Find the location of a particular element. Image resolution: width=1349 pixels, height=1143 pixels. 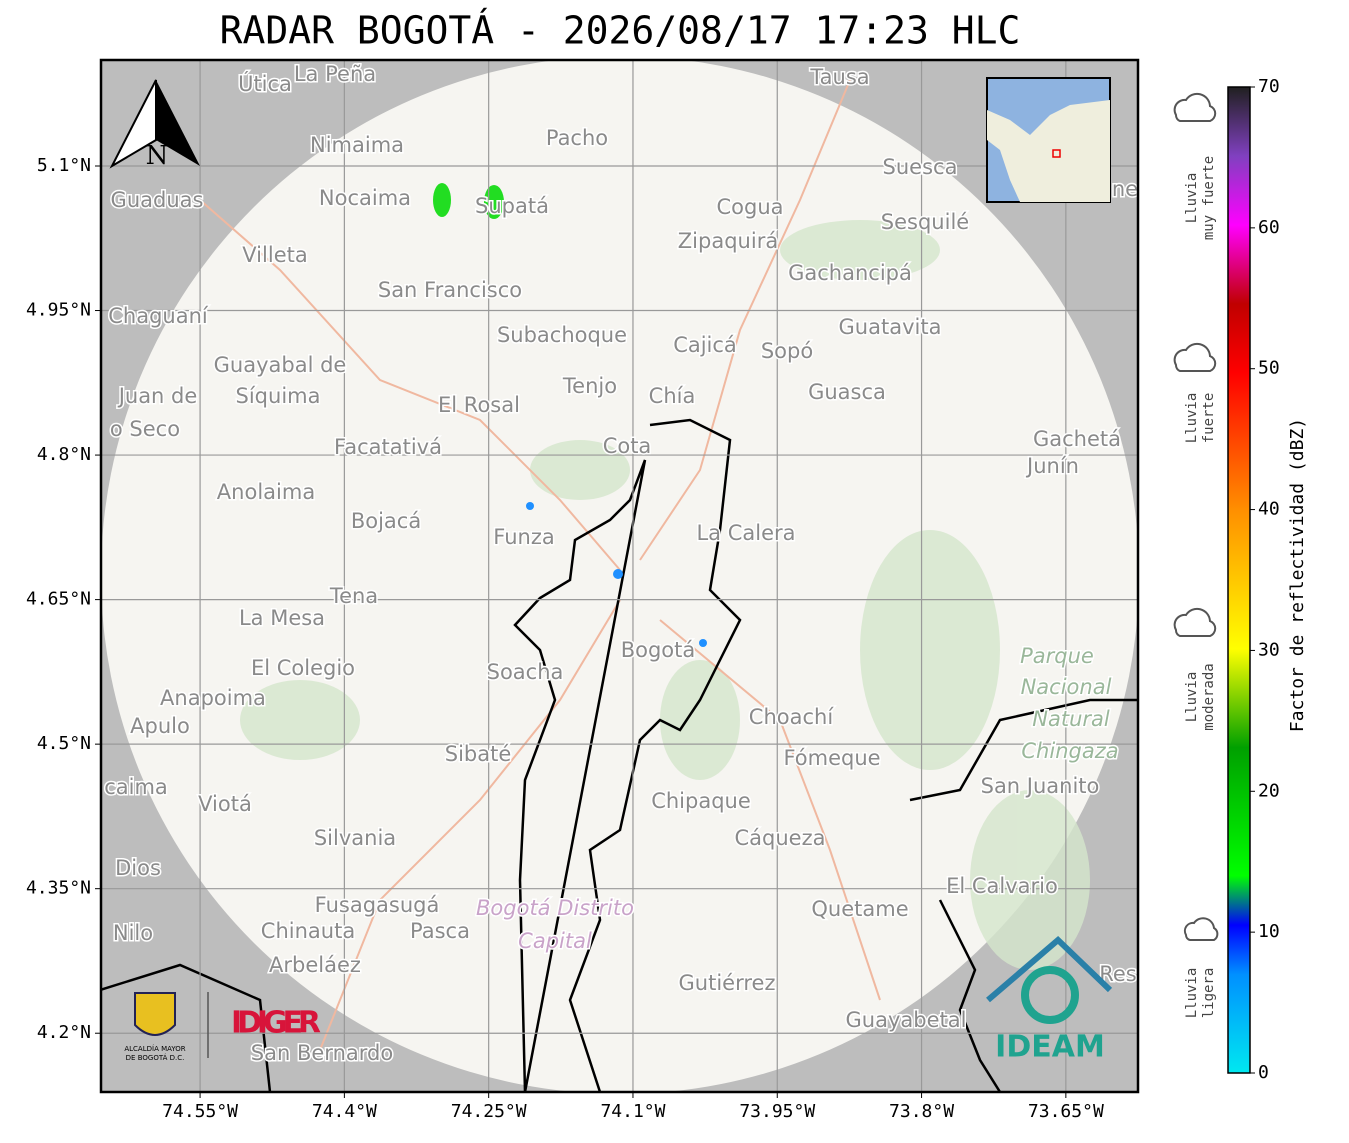

park-label: Nacional is located at coordinates (1066, 687).